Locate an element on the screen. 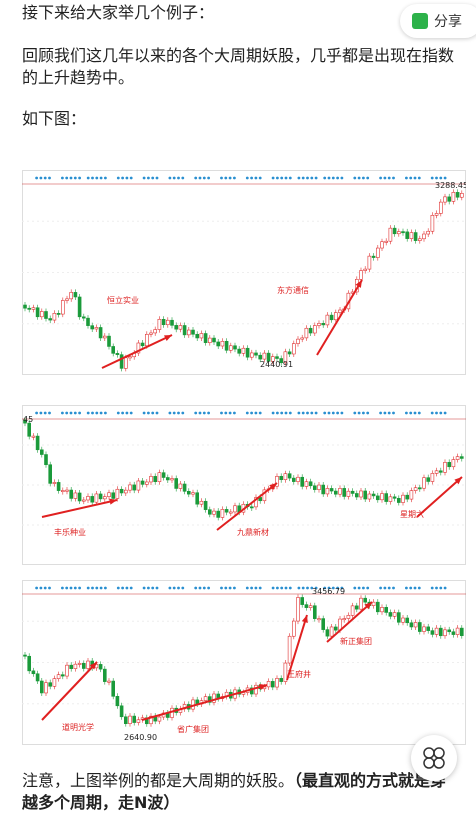 Image resolution: width=476 pixels, height=818 pixels. stock-label: 东方通信 is located at coordinates (293, 290).